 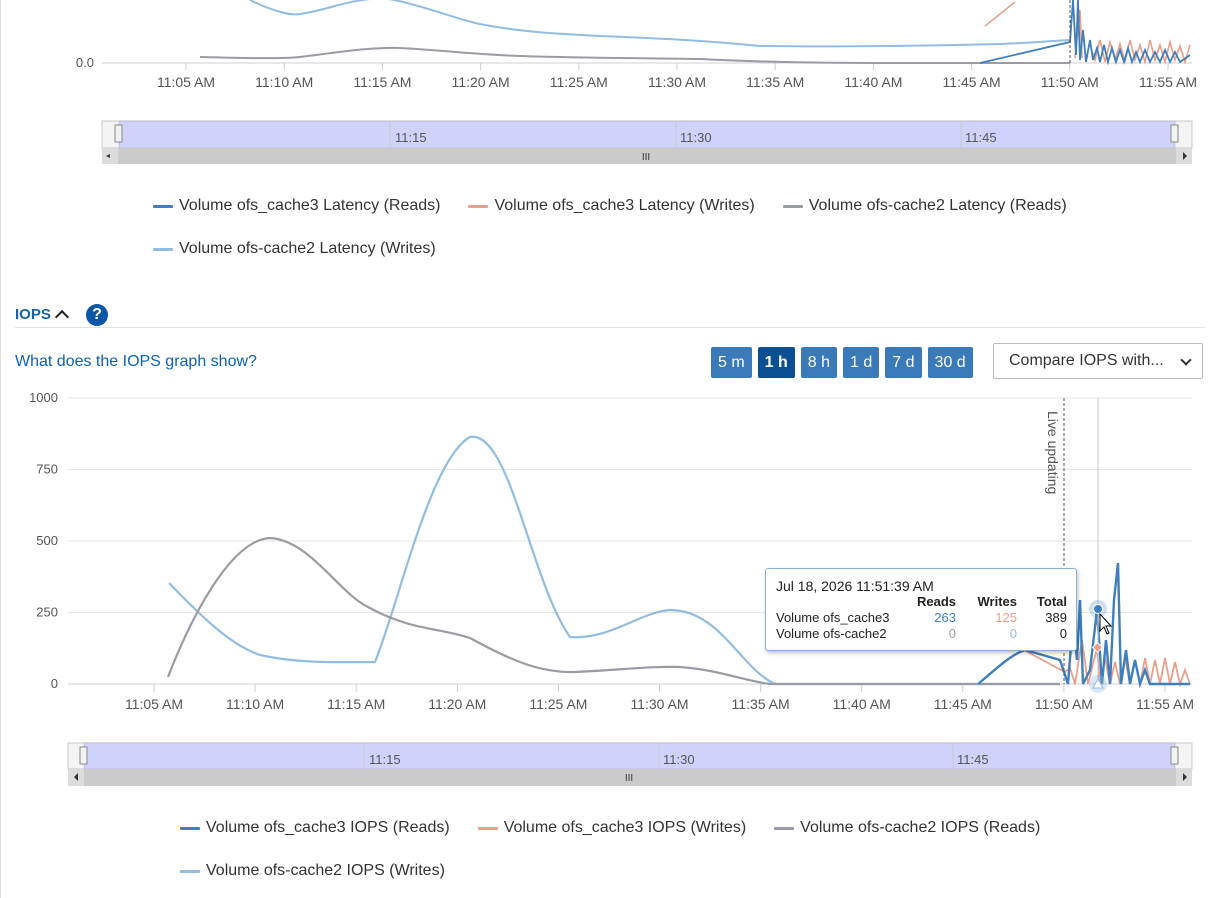 I want to click on range-button-1d: 1 d, so click(x=861, y=362).